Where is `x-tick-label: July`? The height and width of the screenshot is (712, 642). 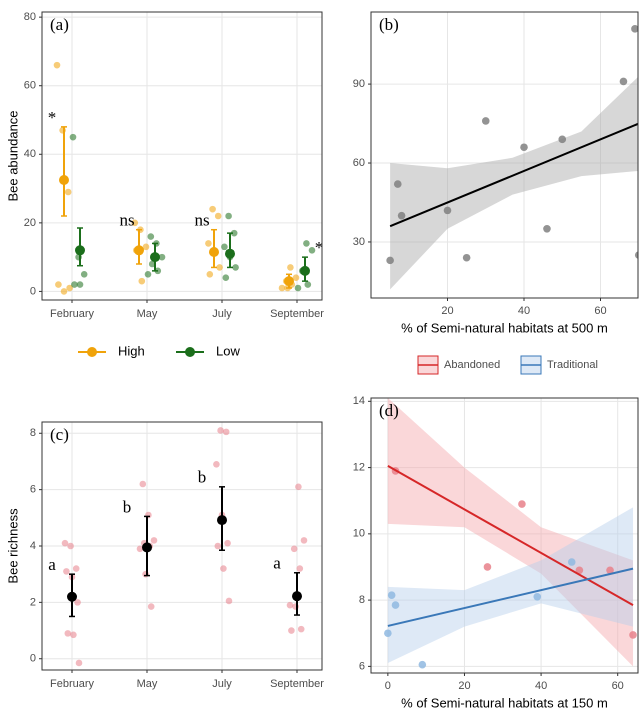 x-tick-label: July is located at coordinates (222, 684).